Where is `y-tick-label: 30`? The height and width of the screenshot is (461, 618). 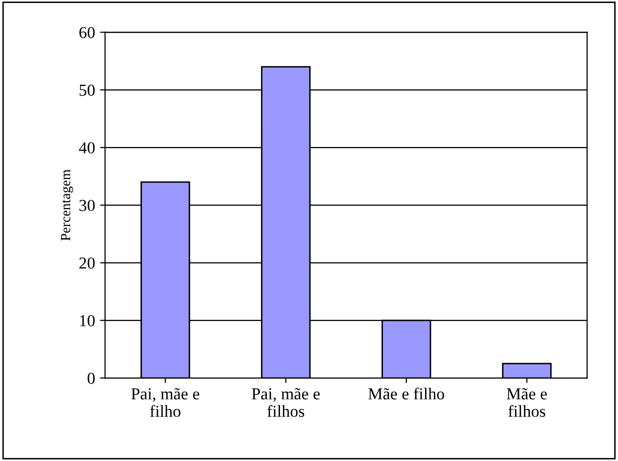 y-tick-label: 30 is located at coordinates (87, 206).